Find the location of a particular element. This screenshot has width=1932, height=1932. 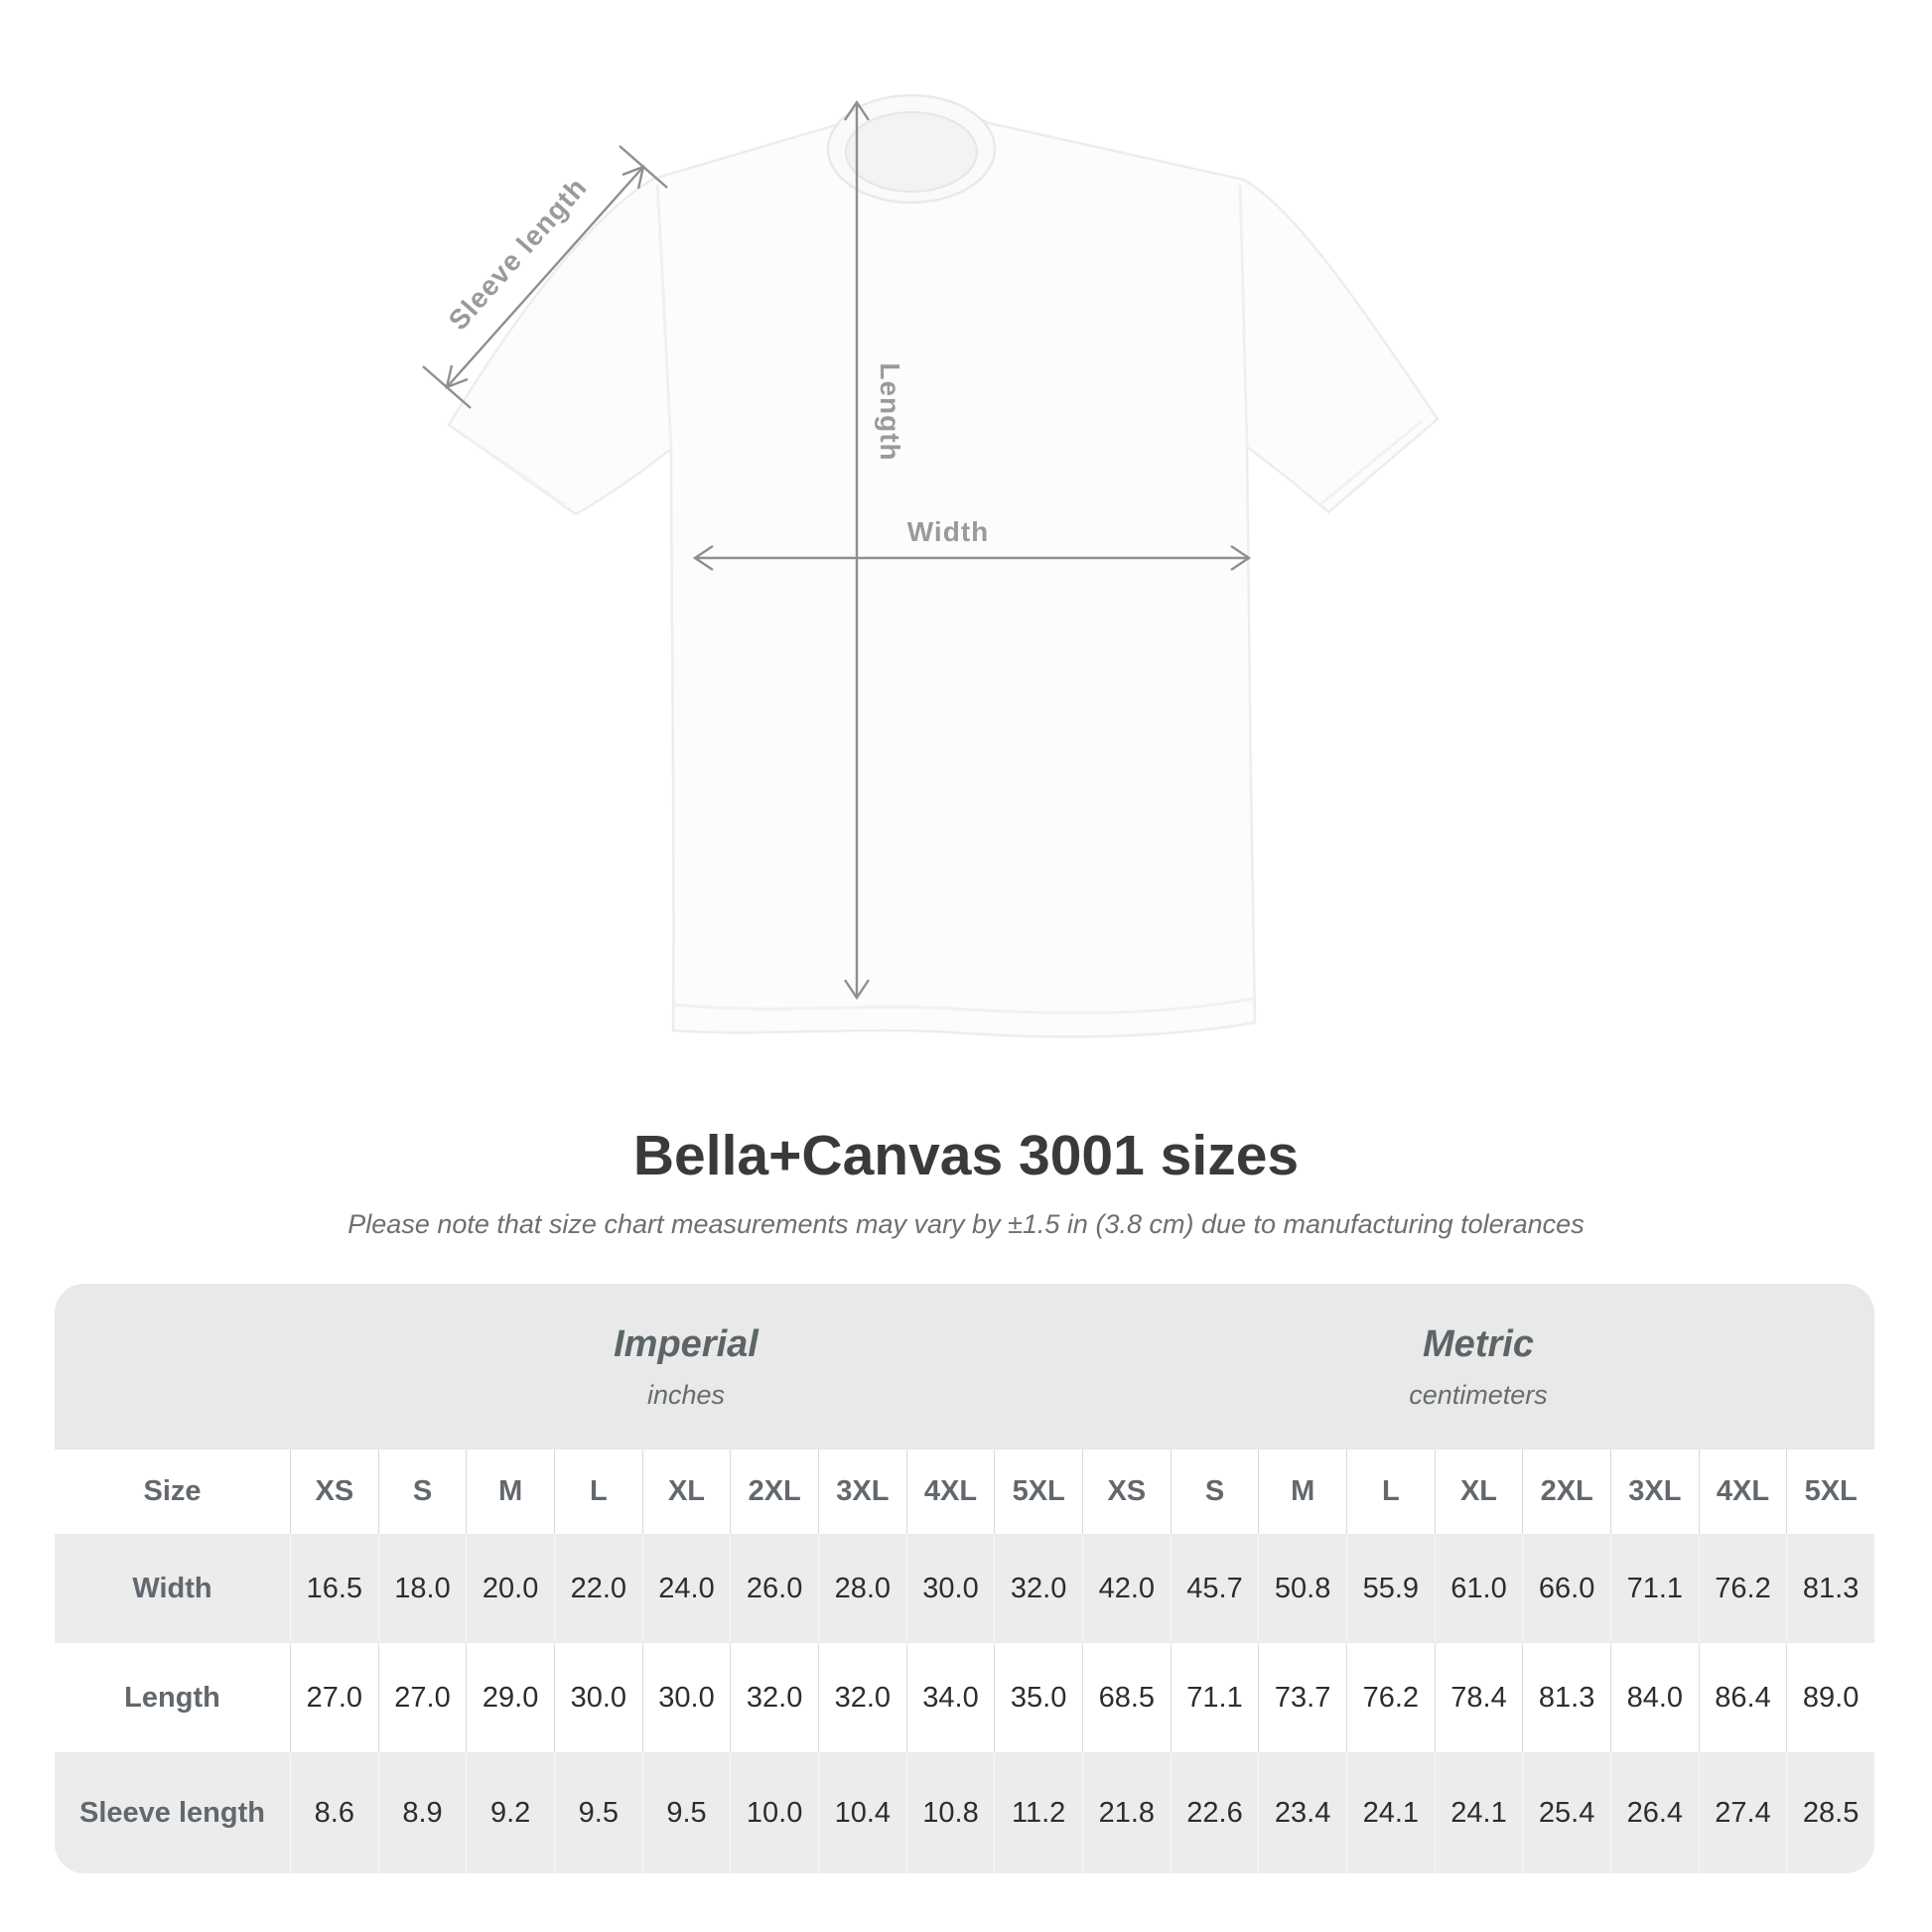

row-label-length: Length is located at coordinates (172, 1698).